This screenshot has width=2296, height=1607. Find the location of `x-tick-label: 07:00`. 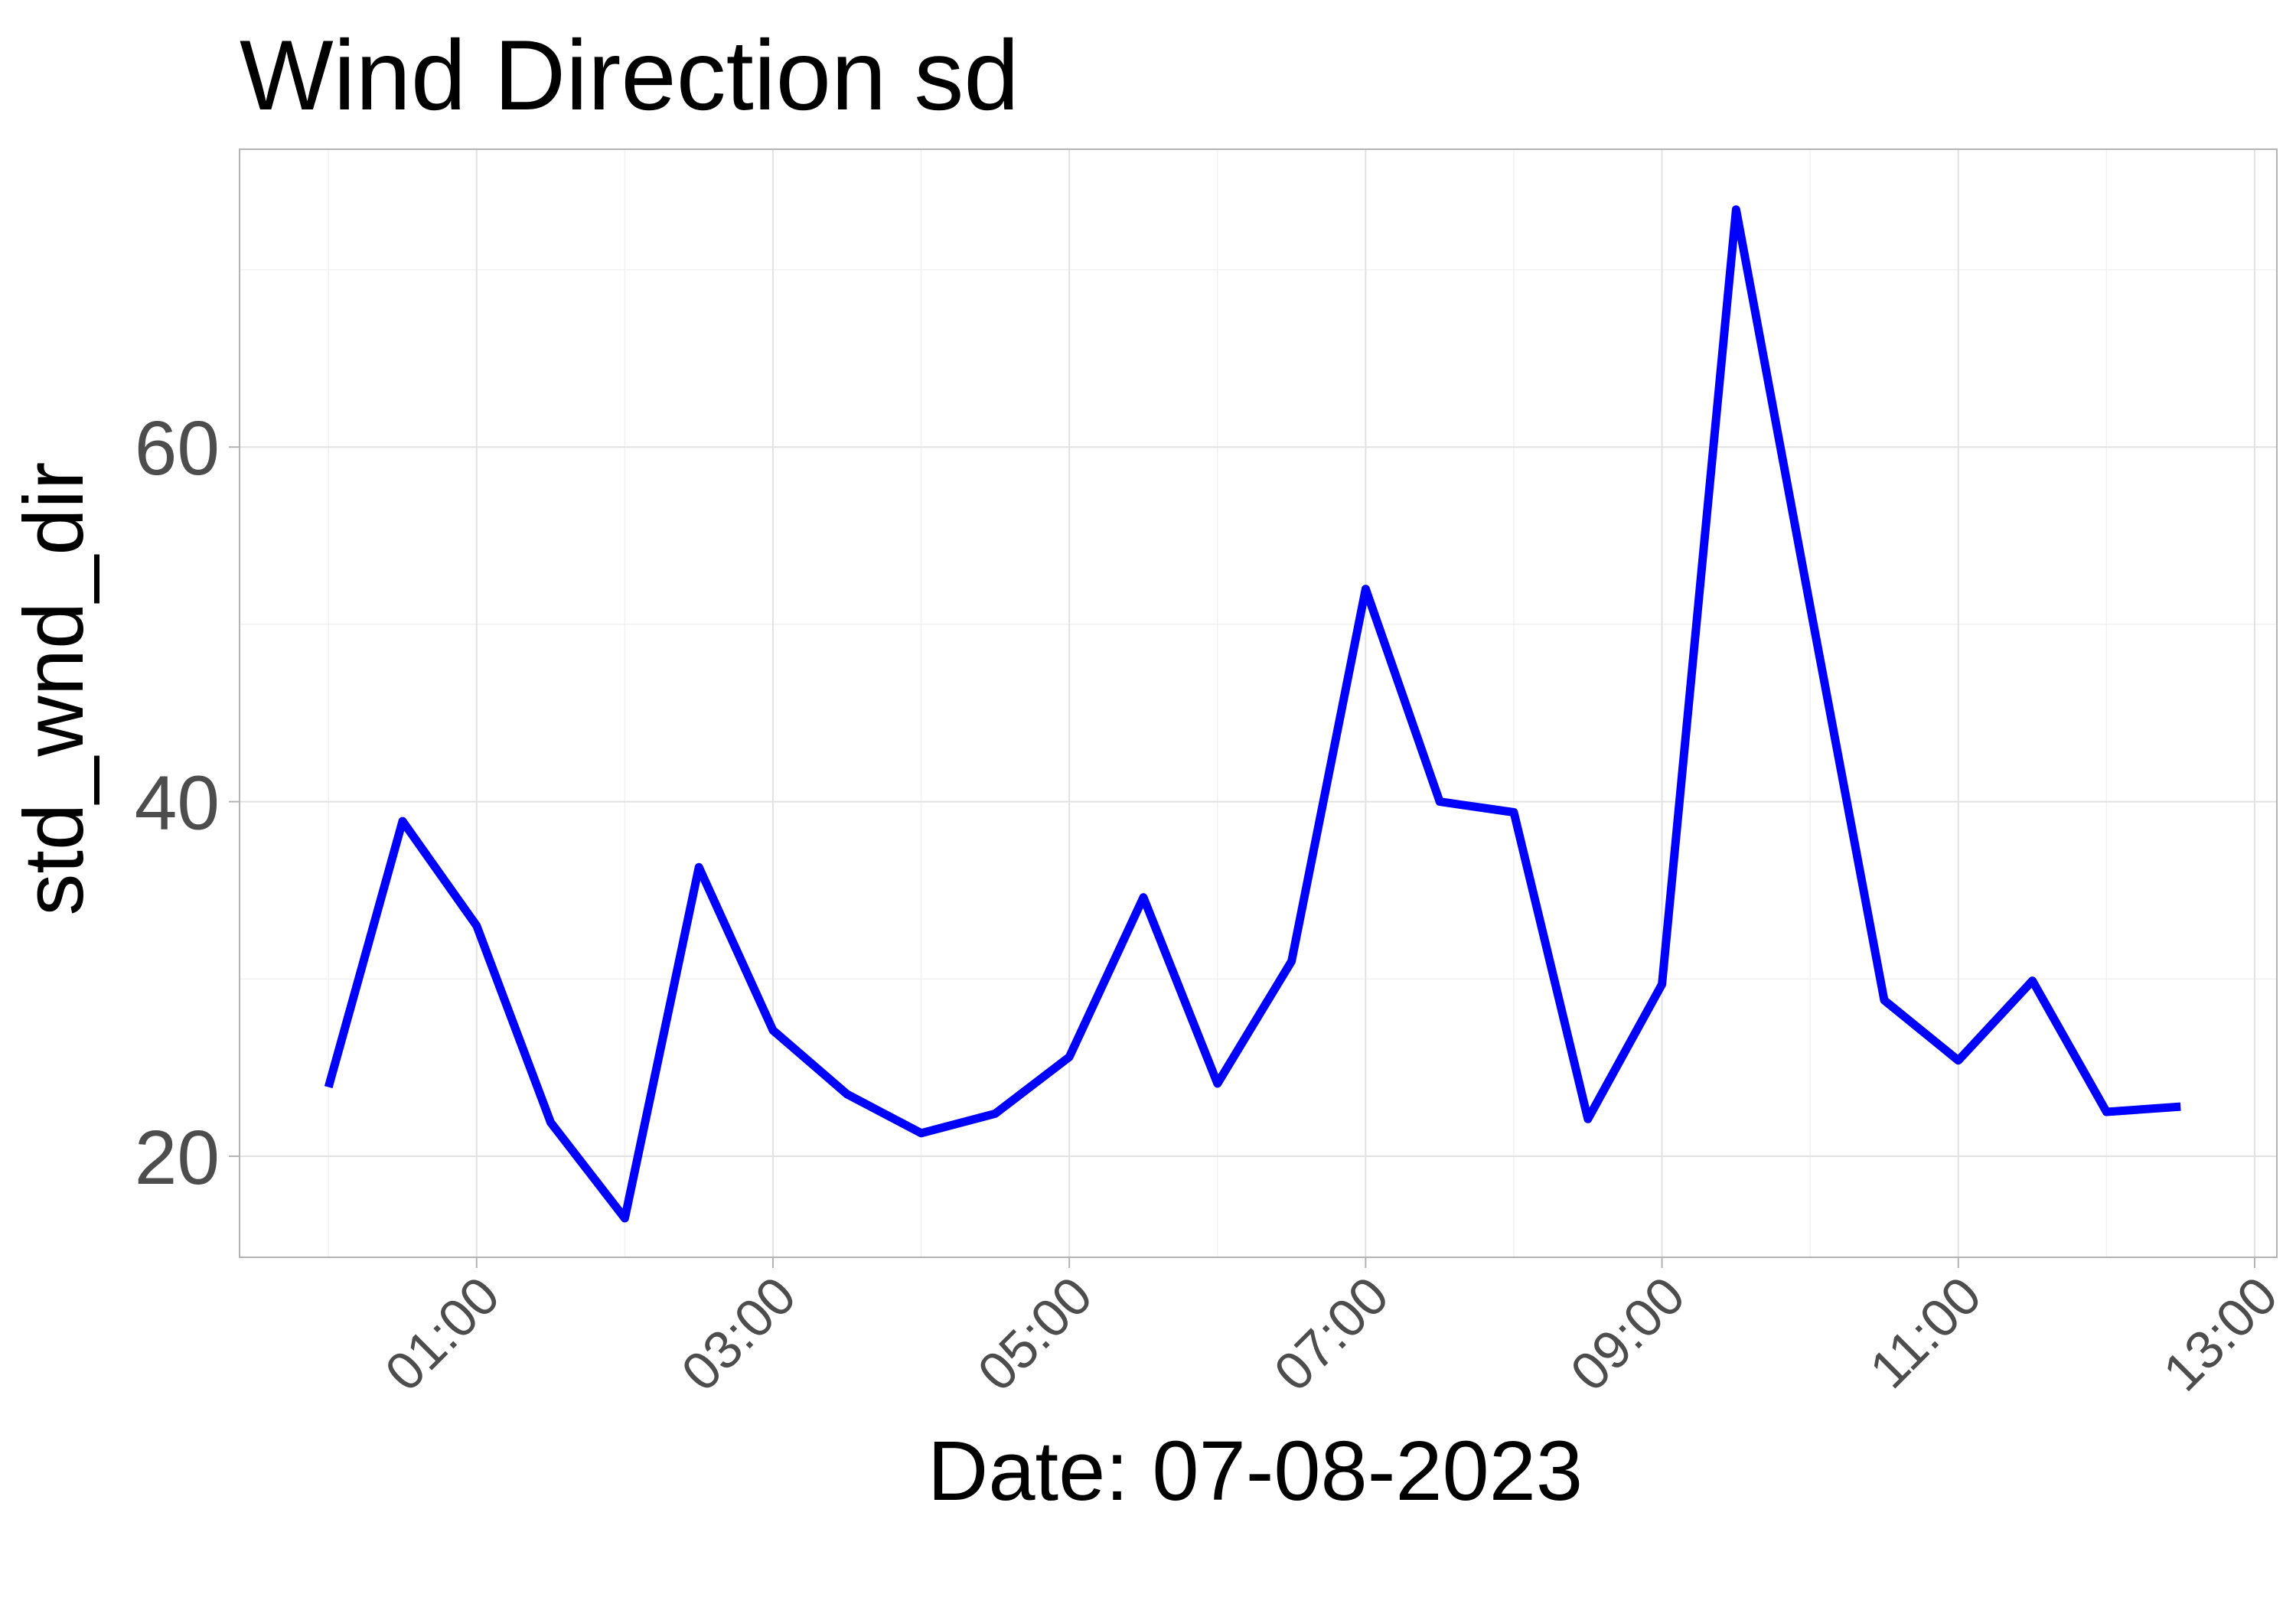

x-tick-label: 07:00 is located at coordinates (1331, 1333).